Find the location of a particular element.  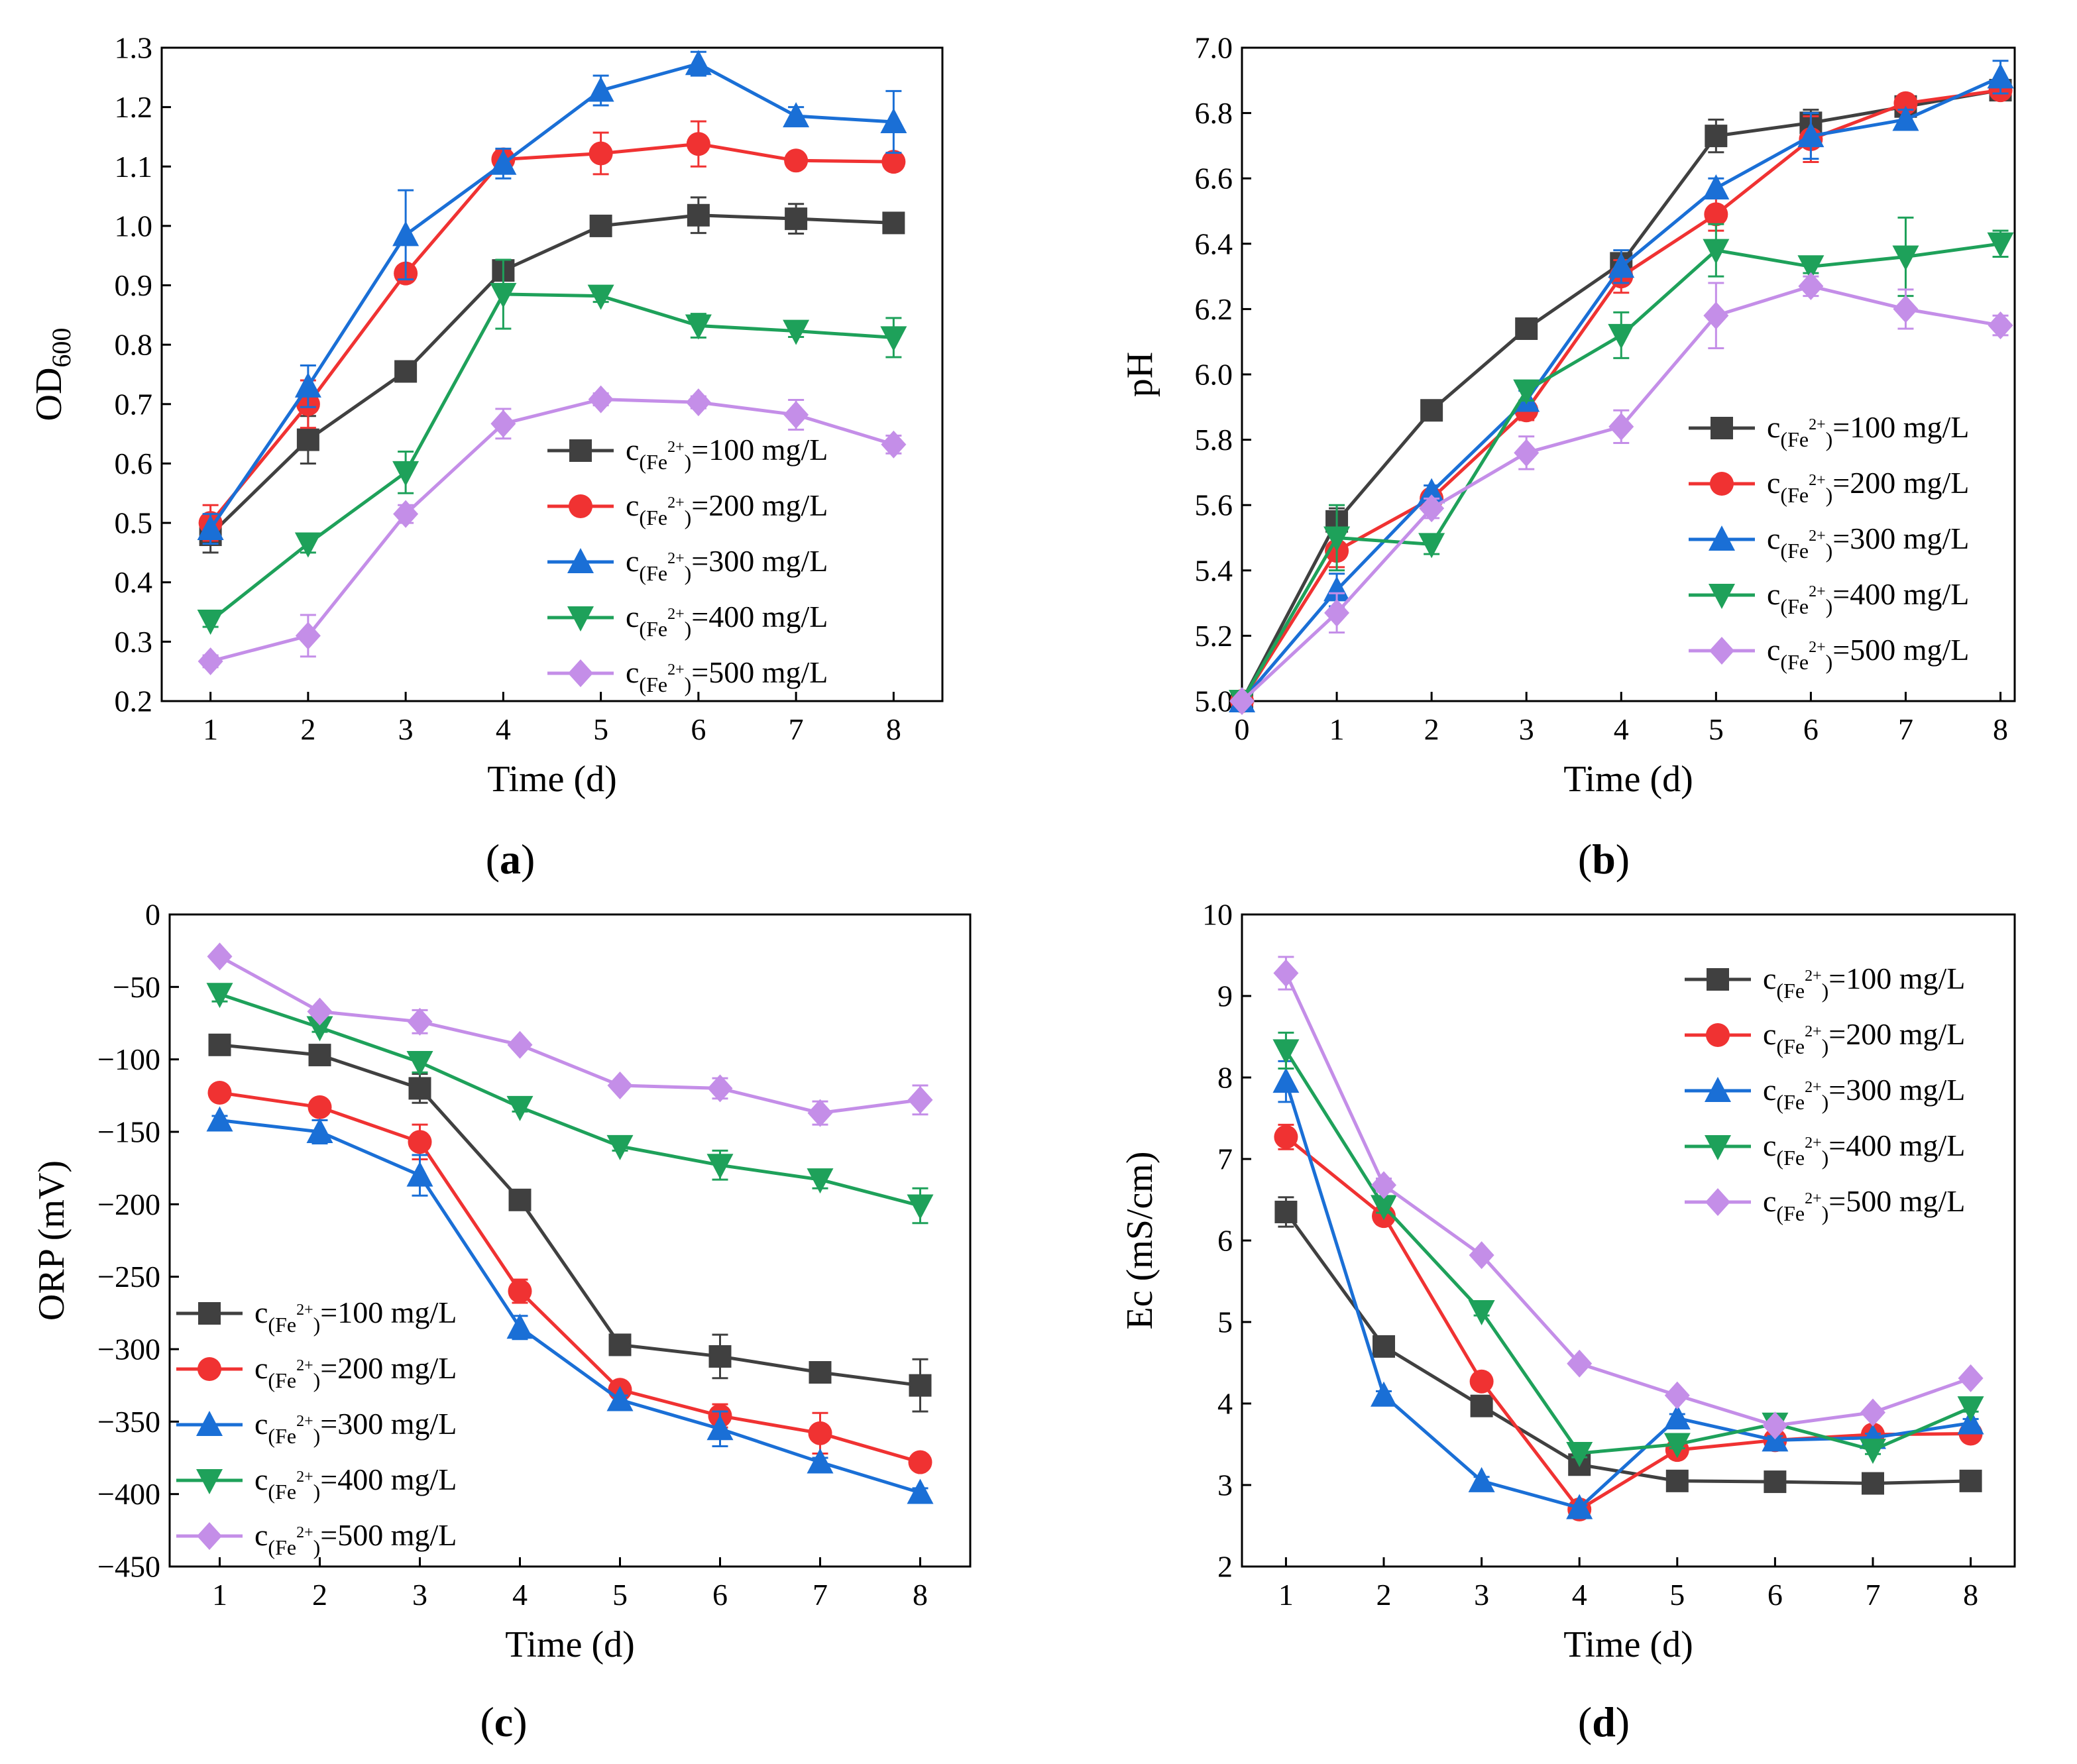

plot-frame is located at coordinates (1628, 1240).